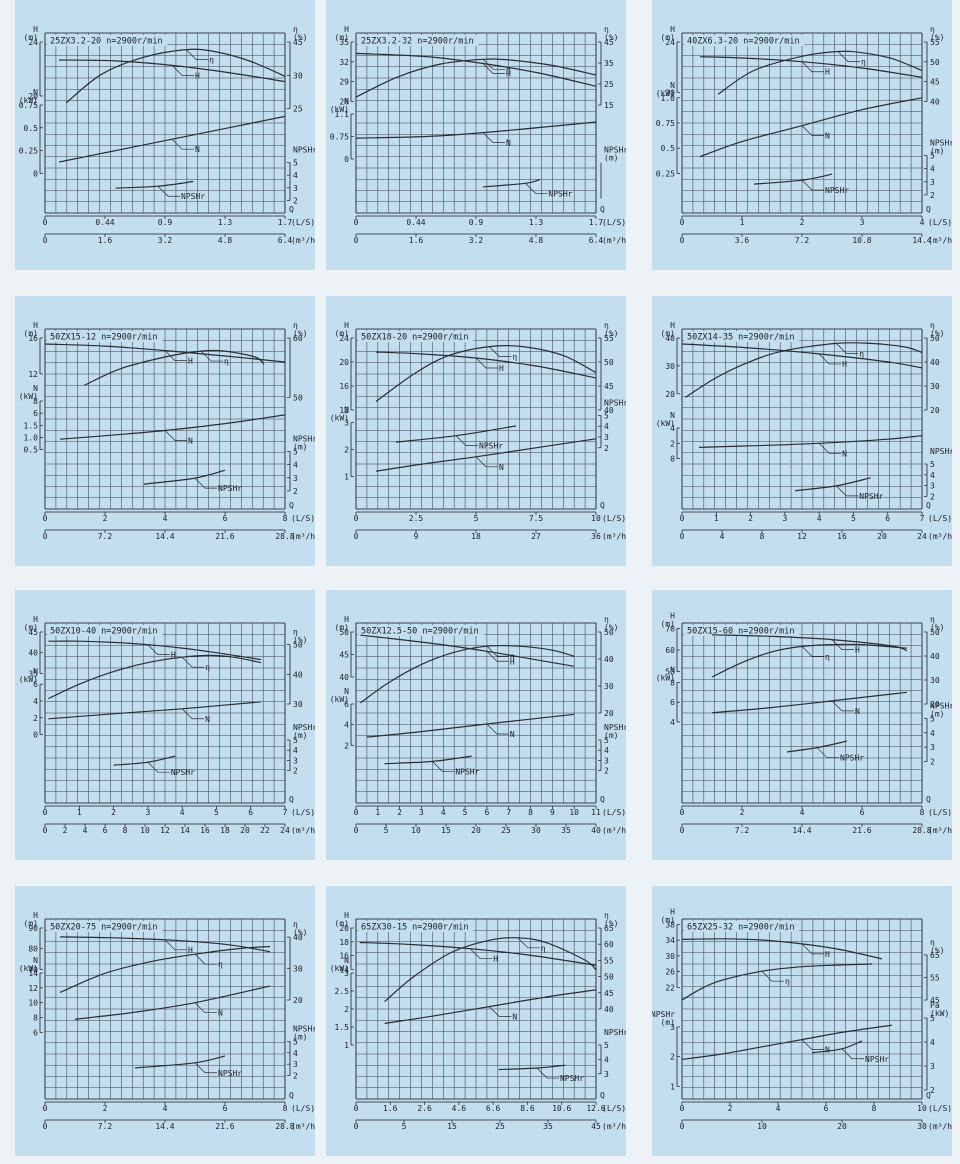 Image resolution: width=960 pixels, height=1164 pixels. What do you see at coordinates (935, 1005) in the screenshot?
I see `axis-name: Pa` at bounding box center [935, 1005].